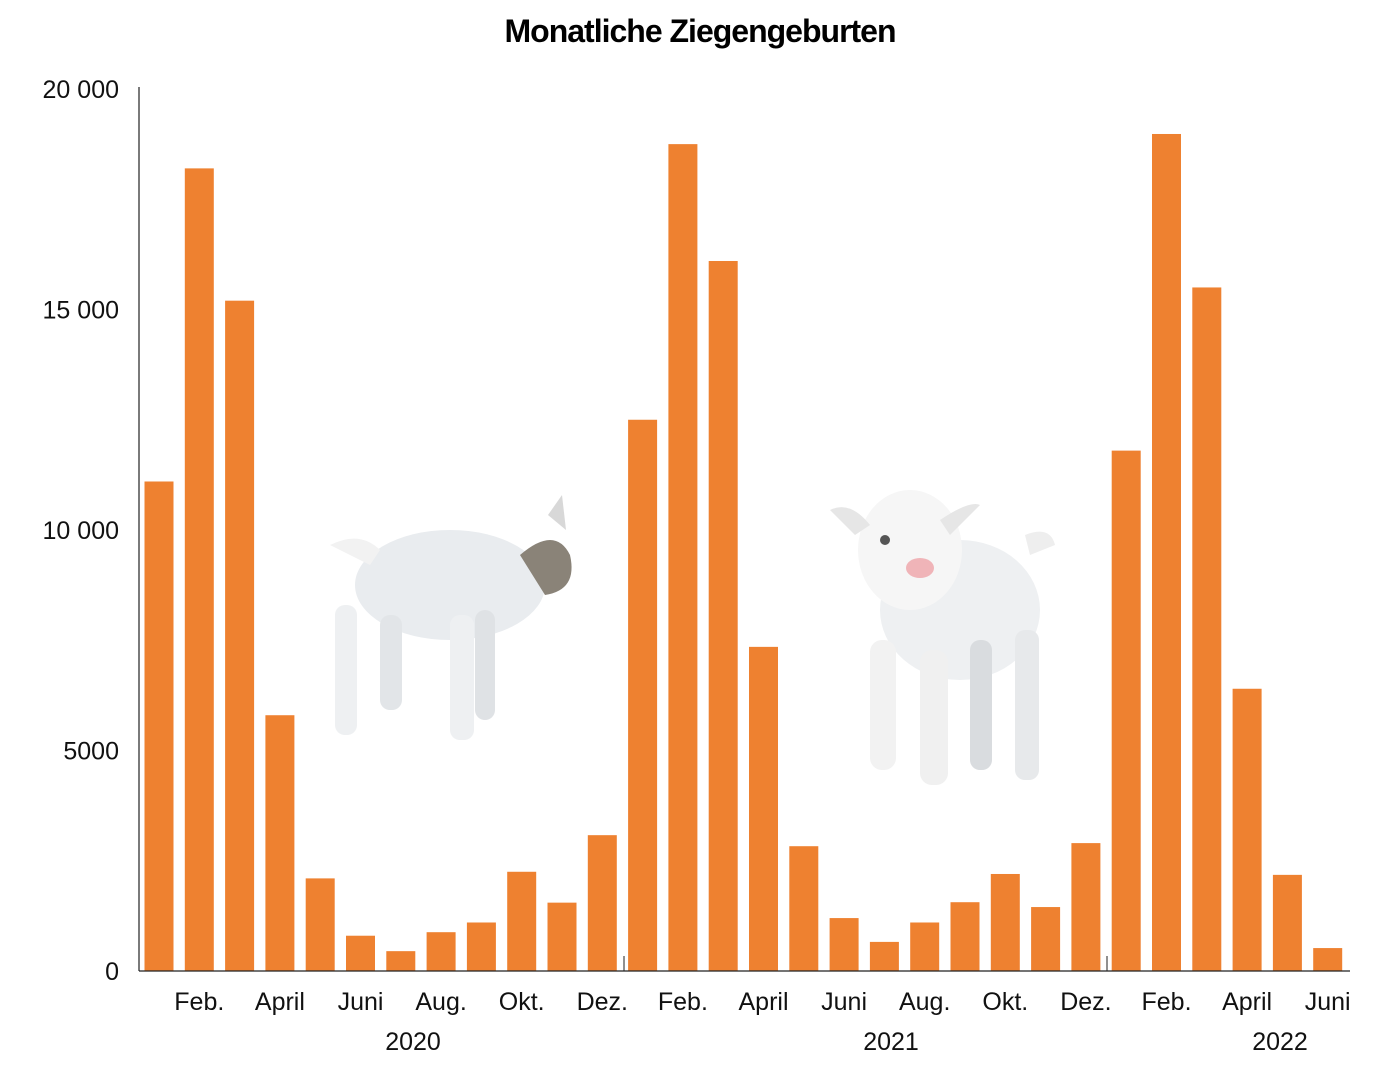 This screenshot has height=1075, width=1400. What do you see at coordinates (844, 944) in the screenshot?
I see `bar-jun-2021` at bounding box center [844, 944].